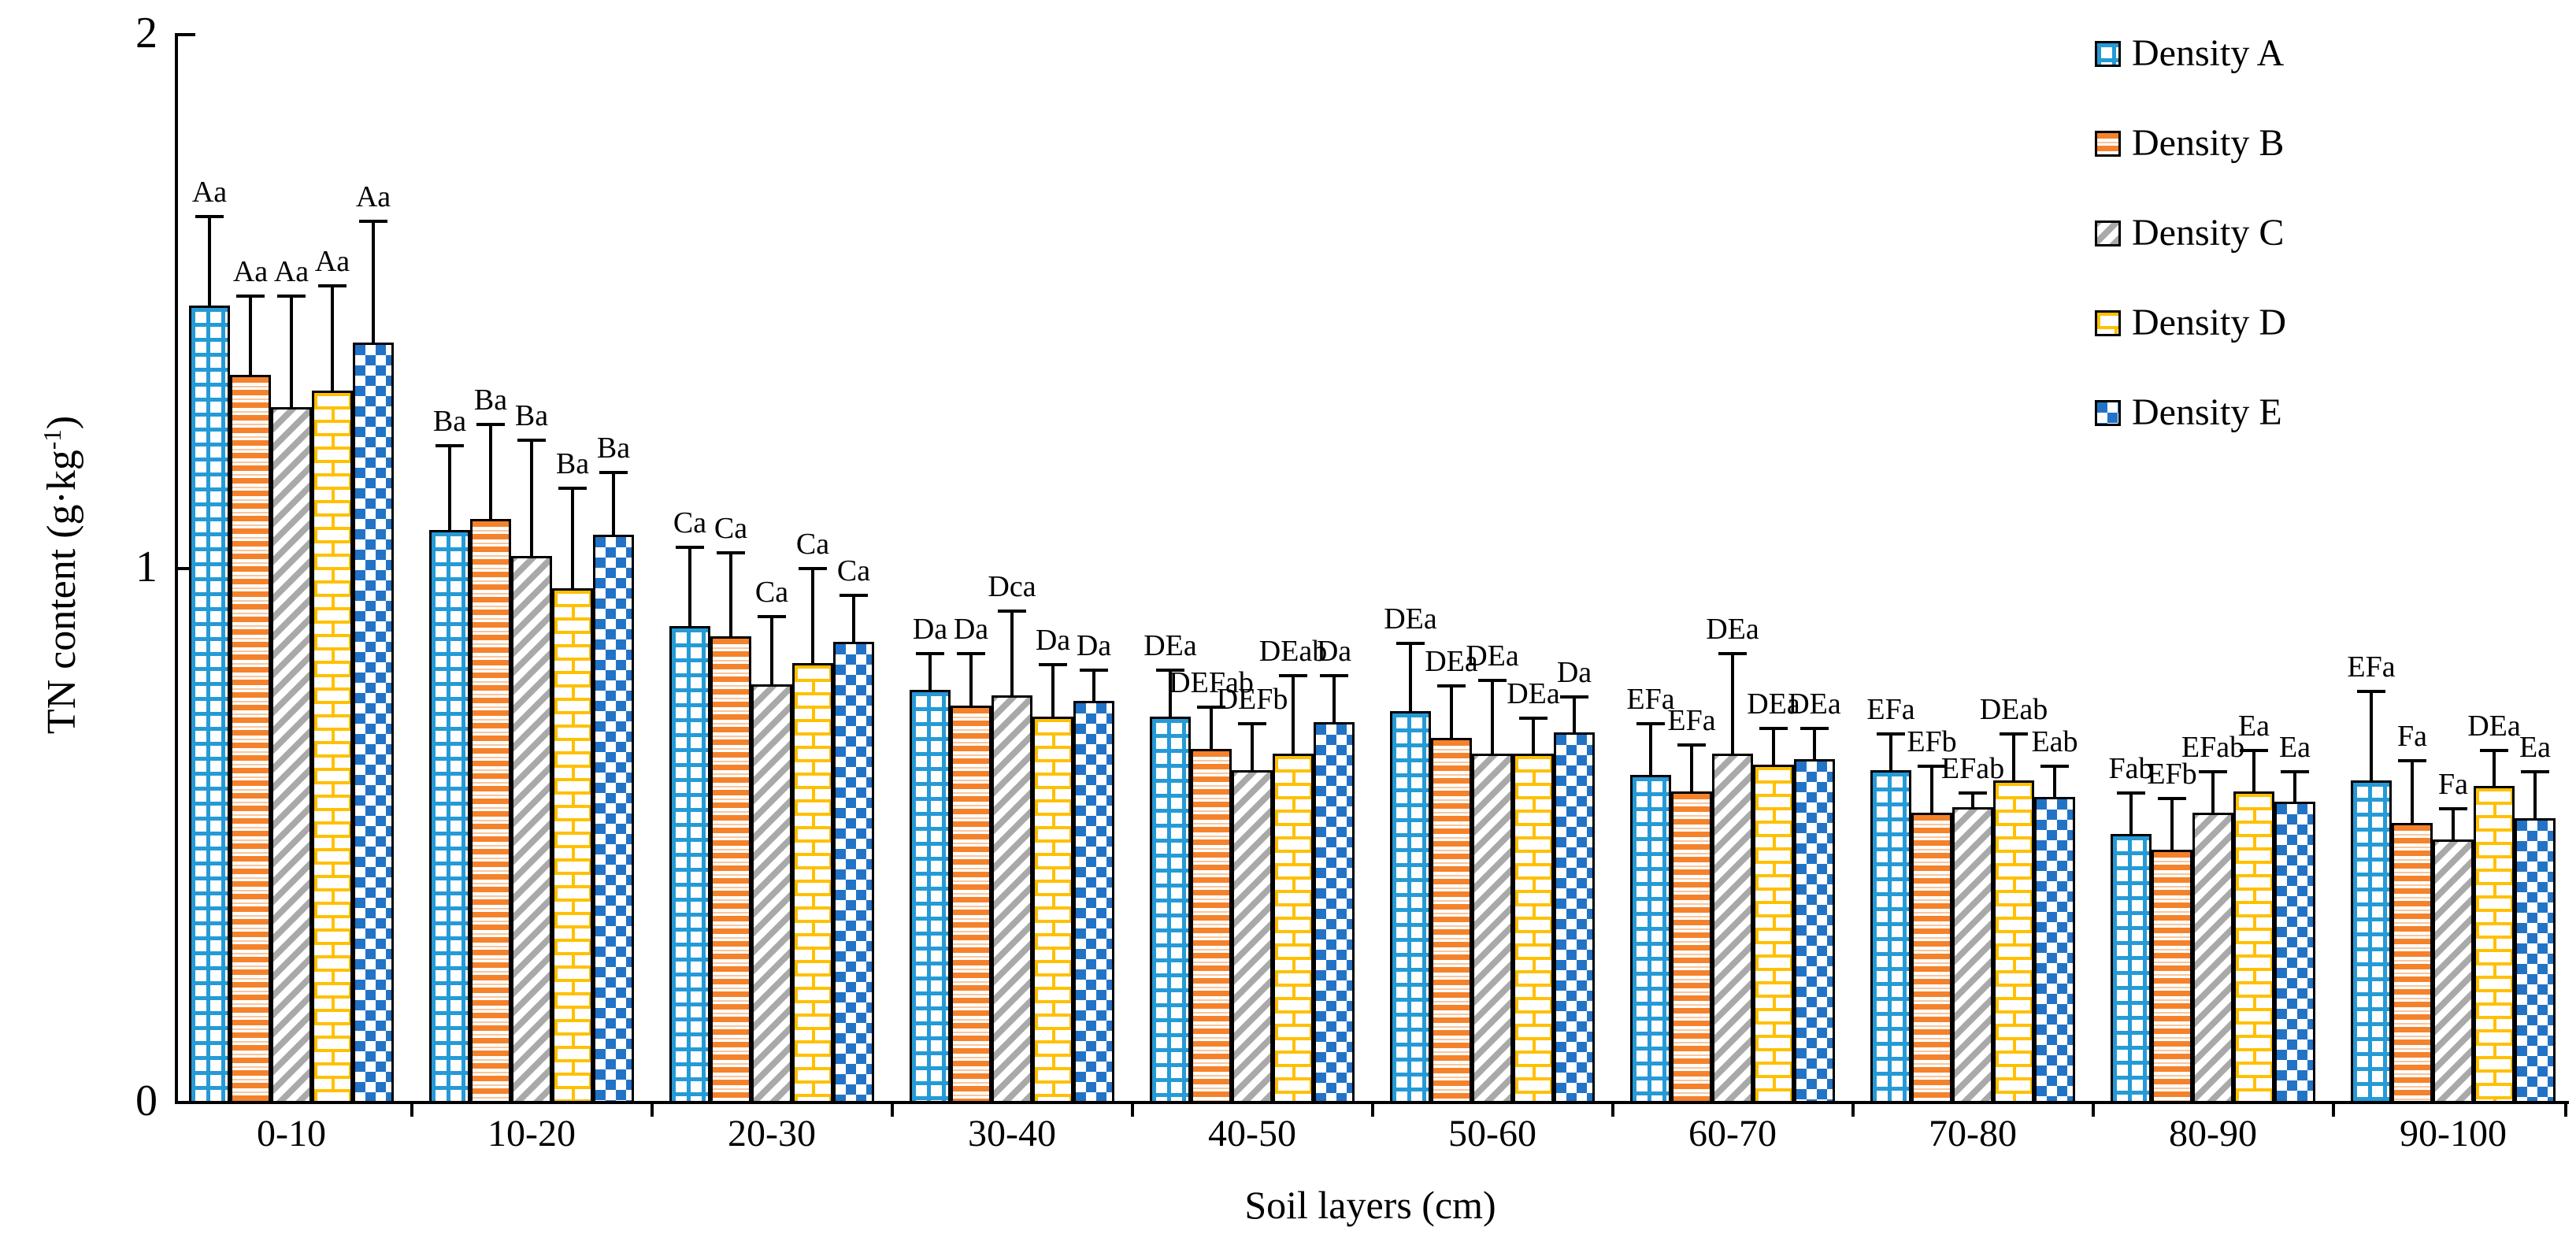  Describe the element at coordinates (2108, 143) in the screenshot. I see `hlines-pattern-swatch-icon` at that location.